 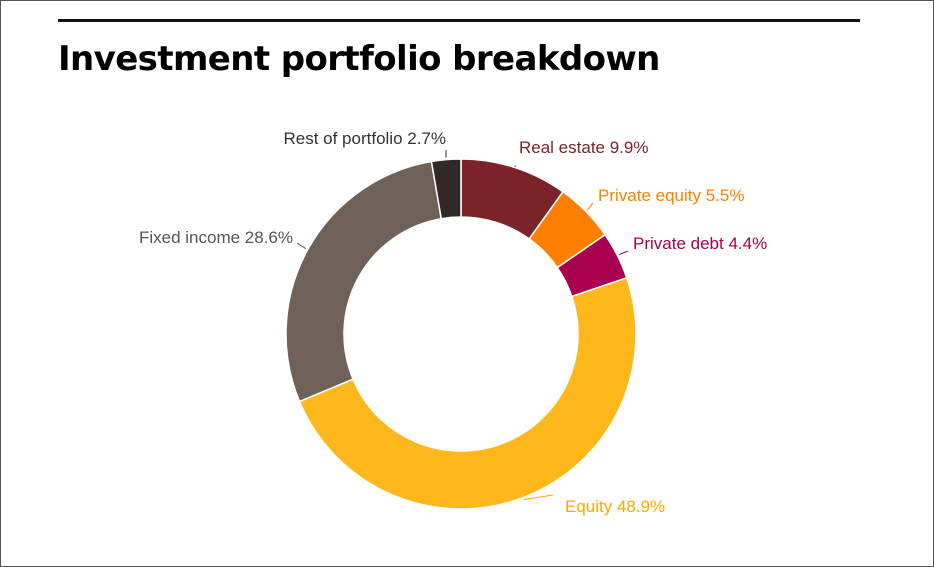 What do you see at coordinates (538, 497) in the screenshot?
I see `leader-line-equity` at bounding box center [538, 497].